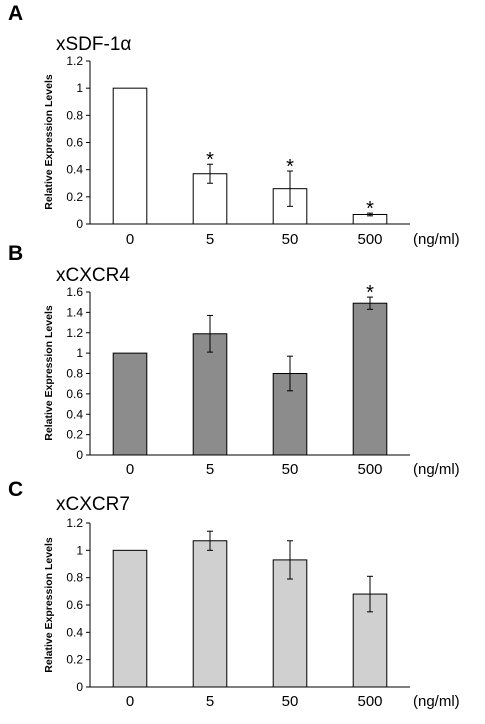  What do you see at coordinates (93, 504) in the screenshot?
I see `chart-title: xCXCR7` at bounding box center [93, 504].